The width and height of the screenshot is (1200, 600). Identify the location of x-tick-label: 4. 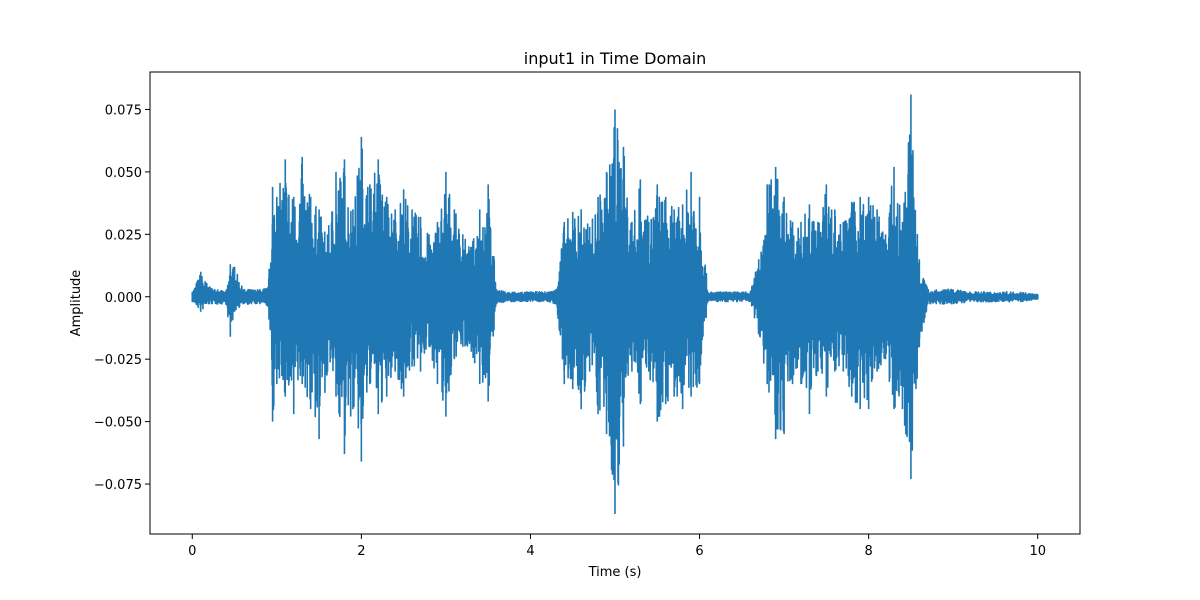
(530, 551).